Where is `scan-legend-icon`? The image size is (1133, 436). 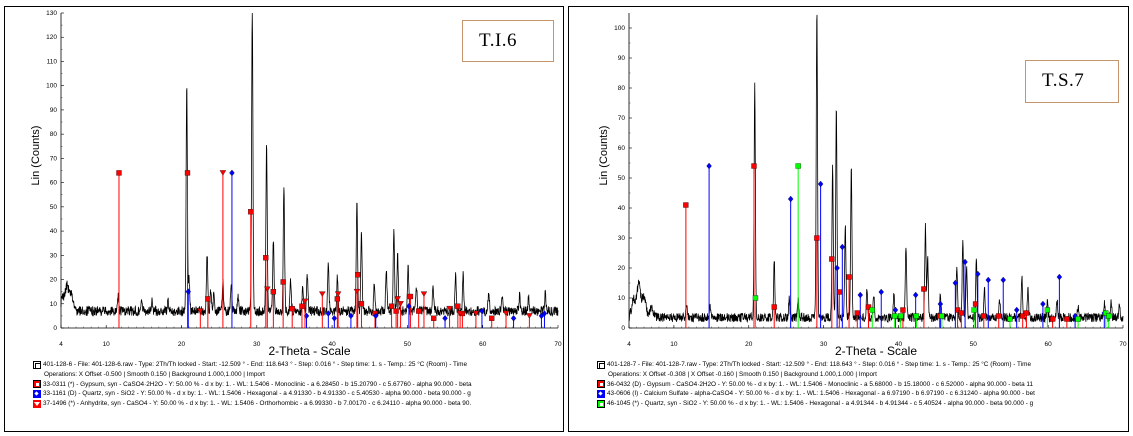
scan-legend-icon is located at coordinates (37, 364).